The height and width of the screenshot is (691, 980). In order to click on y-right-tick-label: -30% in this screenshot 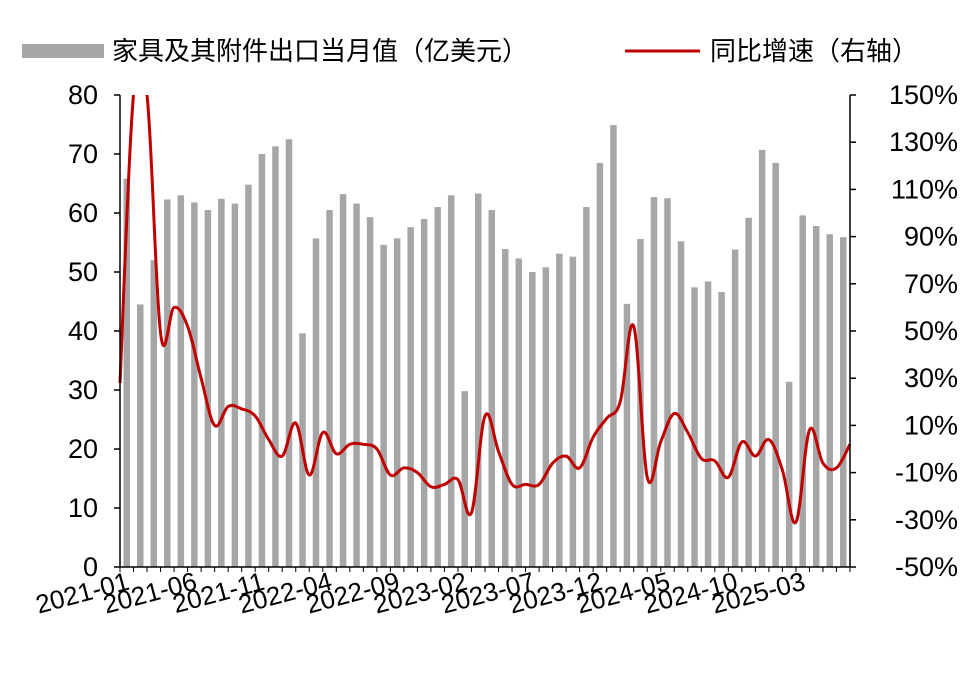, I will do `click(926, 520)`.